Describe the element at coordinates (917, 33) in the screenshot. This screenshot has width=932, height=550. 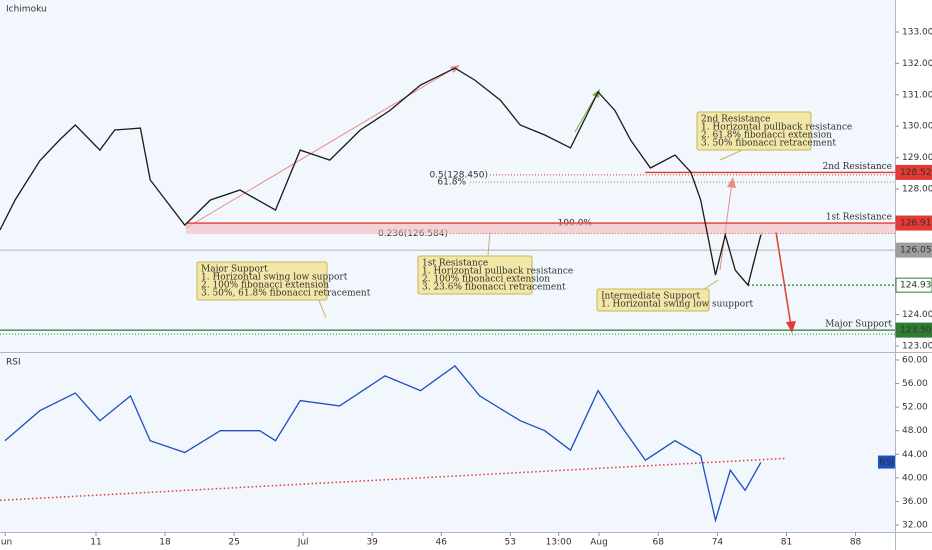
I see `y-tick-label: 133.000` at that location.